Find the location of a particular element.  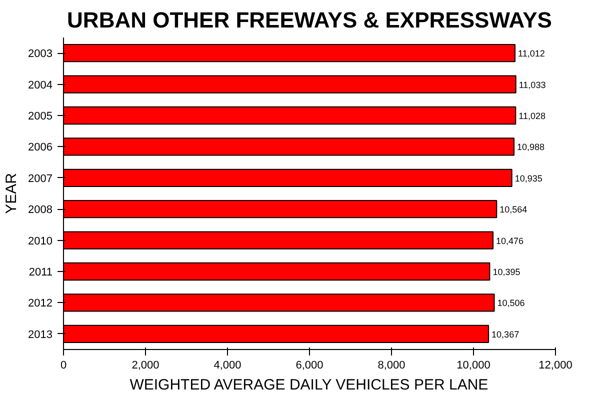

data-label: 11,028 is located at coordinates (532, 116).